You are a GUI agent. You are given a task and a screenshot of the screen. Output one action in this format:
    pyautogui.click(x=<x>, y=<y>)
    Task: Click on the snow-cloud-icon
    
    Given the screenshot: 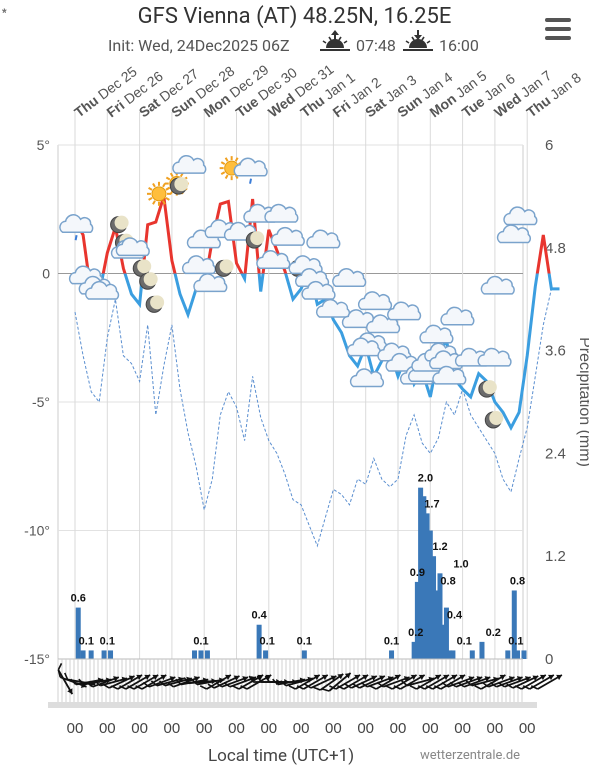 What is the action you would take?
    pyautogui.click(x=425, y=373)
    